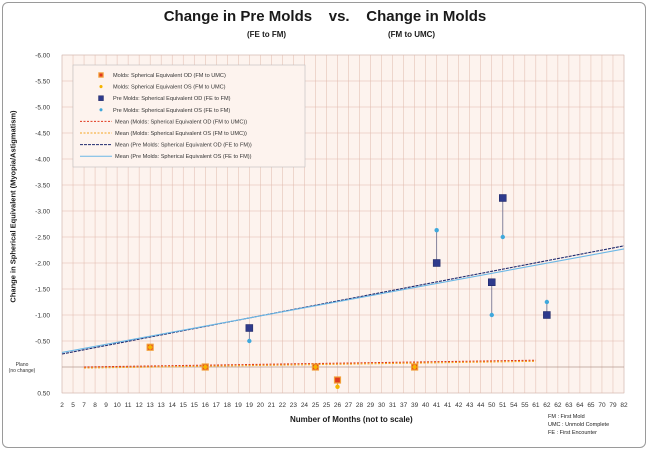 The width and height of the screenshot is (650, 452). What do you see at coordinates (42, 186) in the screenshot?
I see `y-tick-label: -3.50` at bounding box center [42, 186].